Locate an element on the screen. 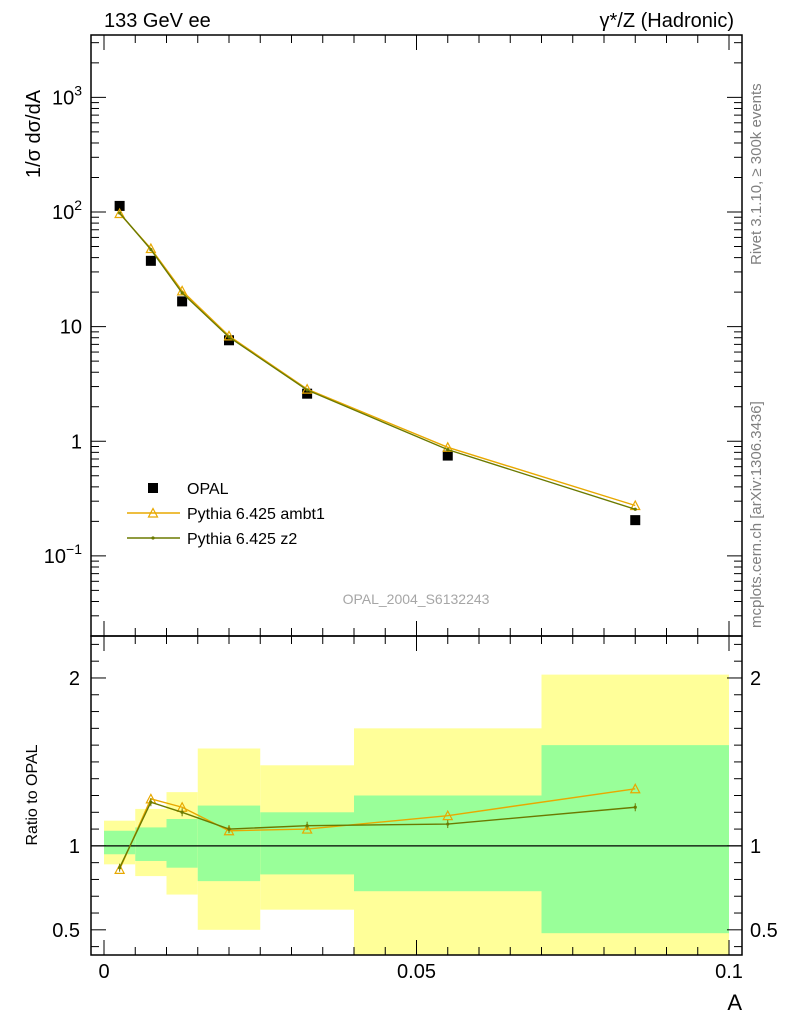 This screenshot has width=786, height=1024. legend: OPAL Pythia 6.425 ambt1 Pythia 6.425 z2 is located at coordinates (226, 514).